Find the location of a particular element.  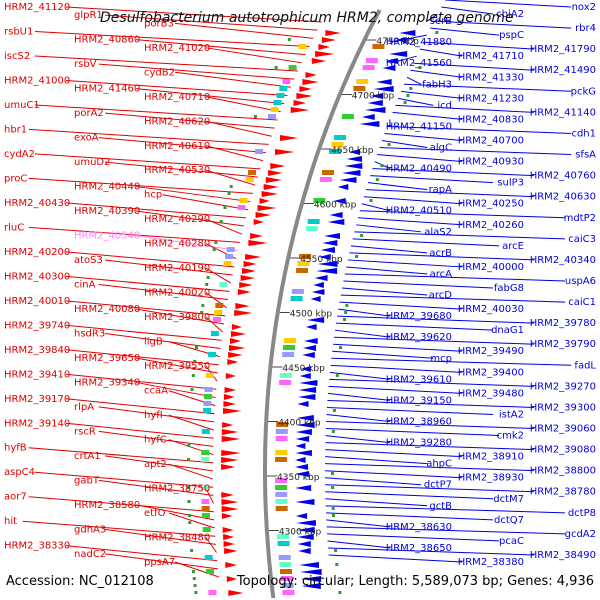

reverse-gene-label: fadL is located at coordinates (585, 365).